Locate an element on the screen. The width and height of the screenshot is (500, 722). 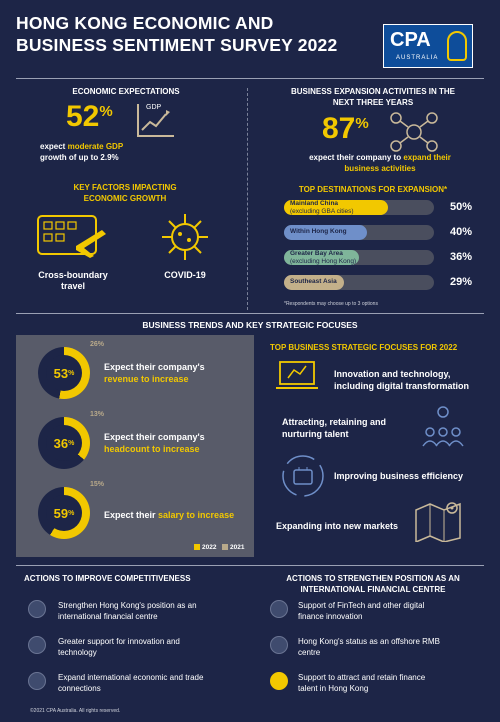
destinations-heading: TOP DESTINATIONS FOR EXPANSION* is located at coordinates (373, 189).